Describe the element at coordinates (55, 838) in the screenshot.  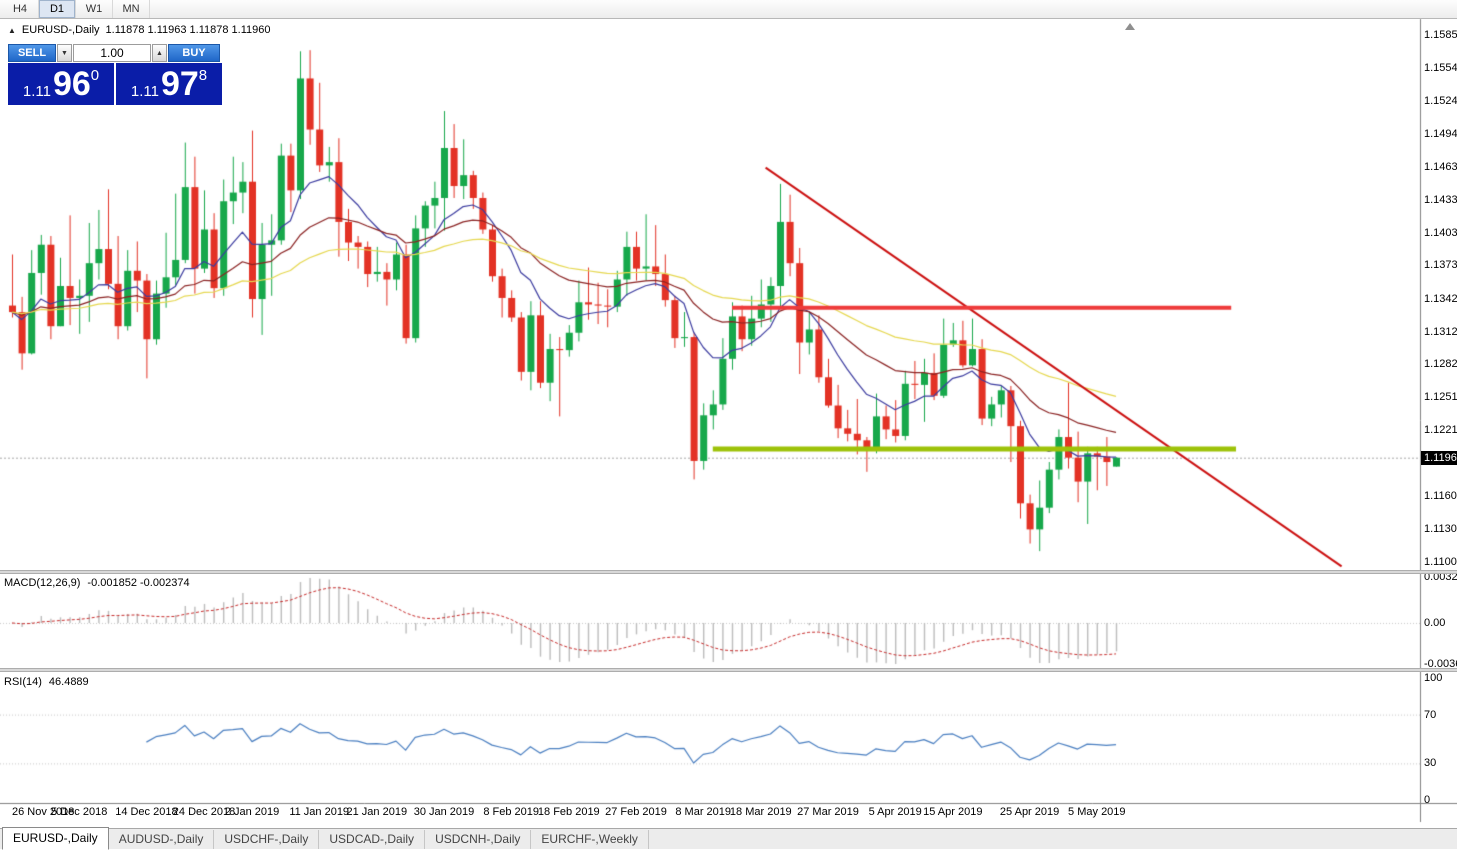
I see `tab-eurusd-daily: EURUSD-,Daily` at that location.